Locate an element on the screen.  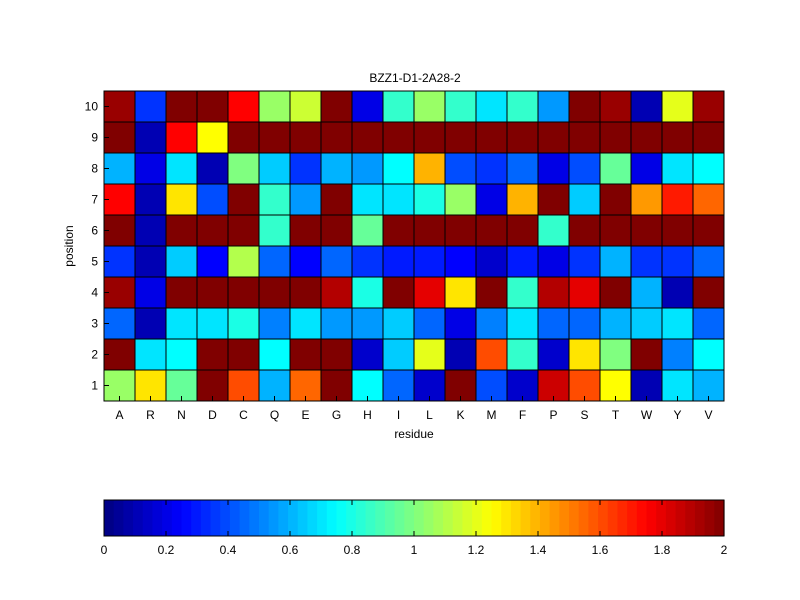
colorbar-tick-label: 0.8 is located at coordinates (352, 550).